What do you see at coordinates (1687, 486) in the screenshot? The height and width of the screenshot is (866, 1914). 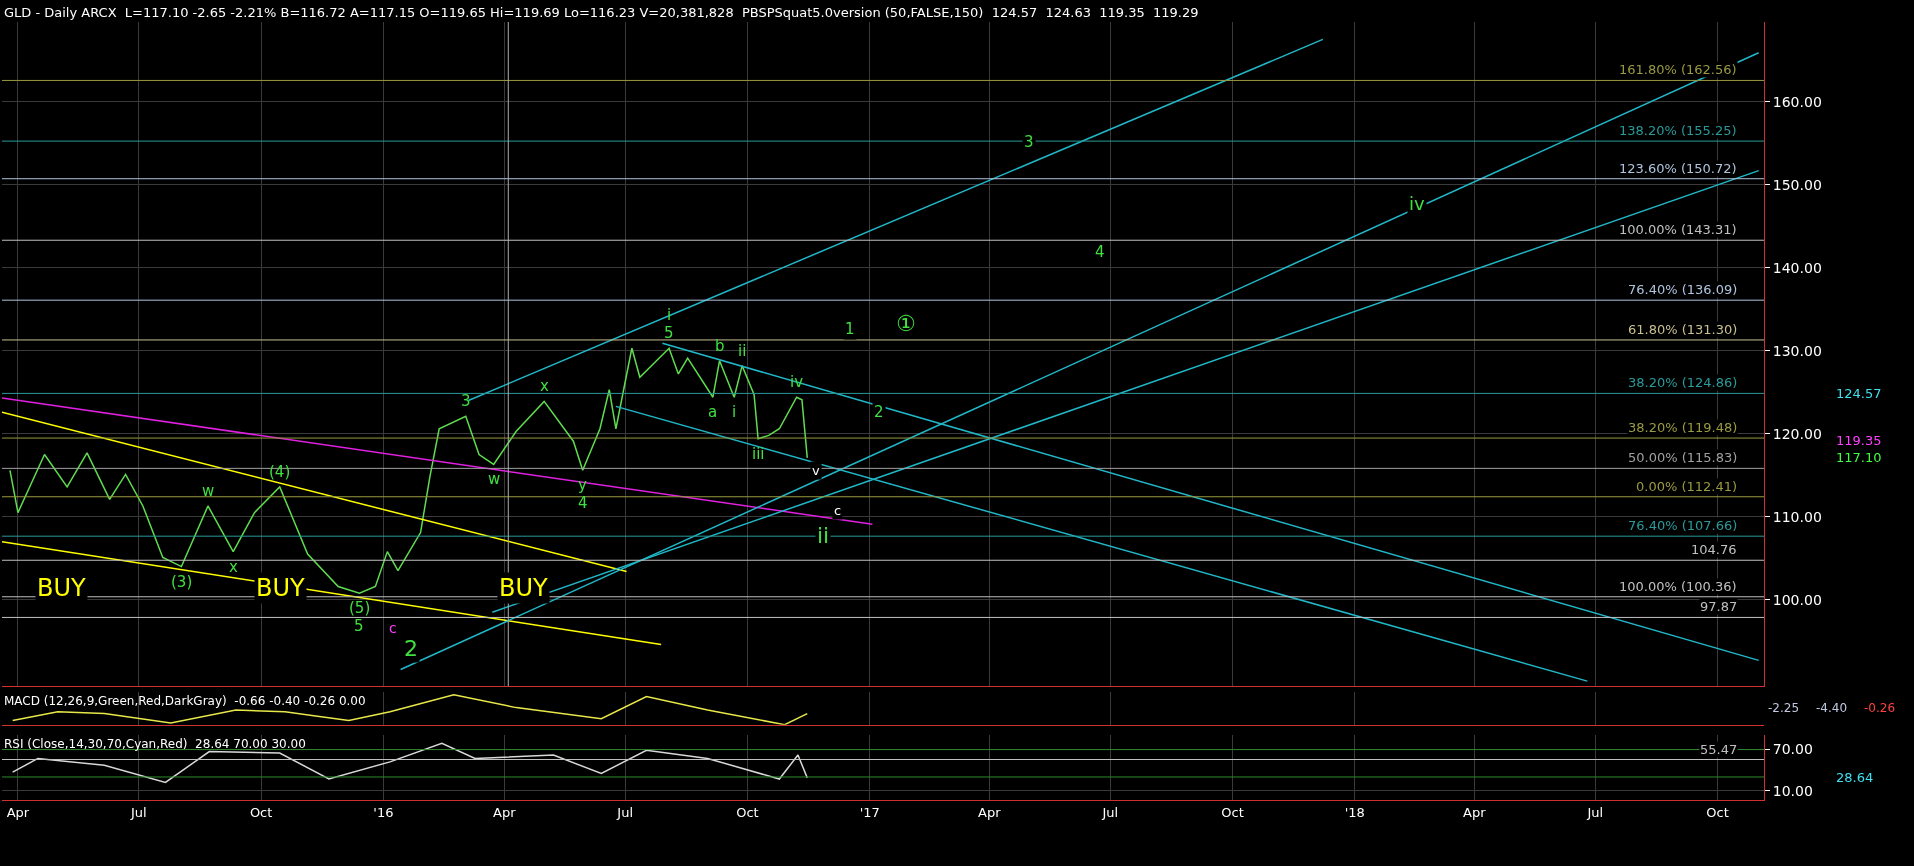 I see `ref-line-label: 0.00% (112.41)` at bounding box center [1687, 486].